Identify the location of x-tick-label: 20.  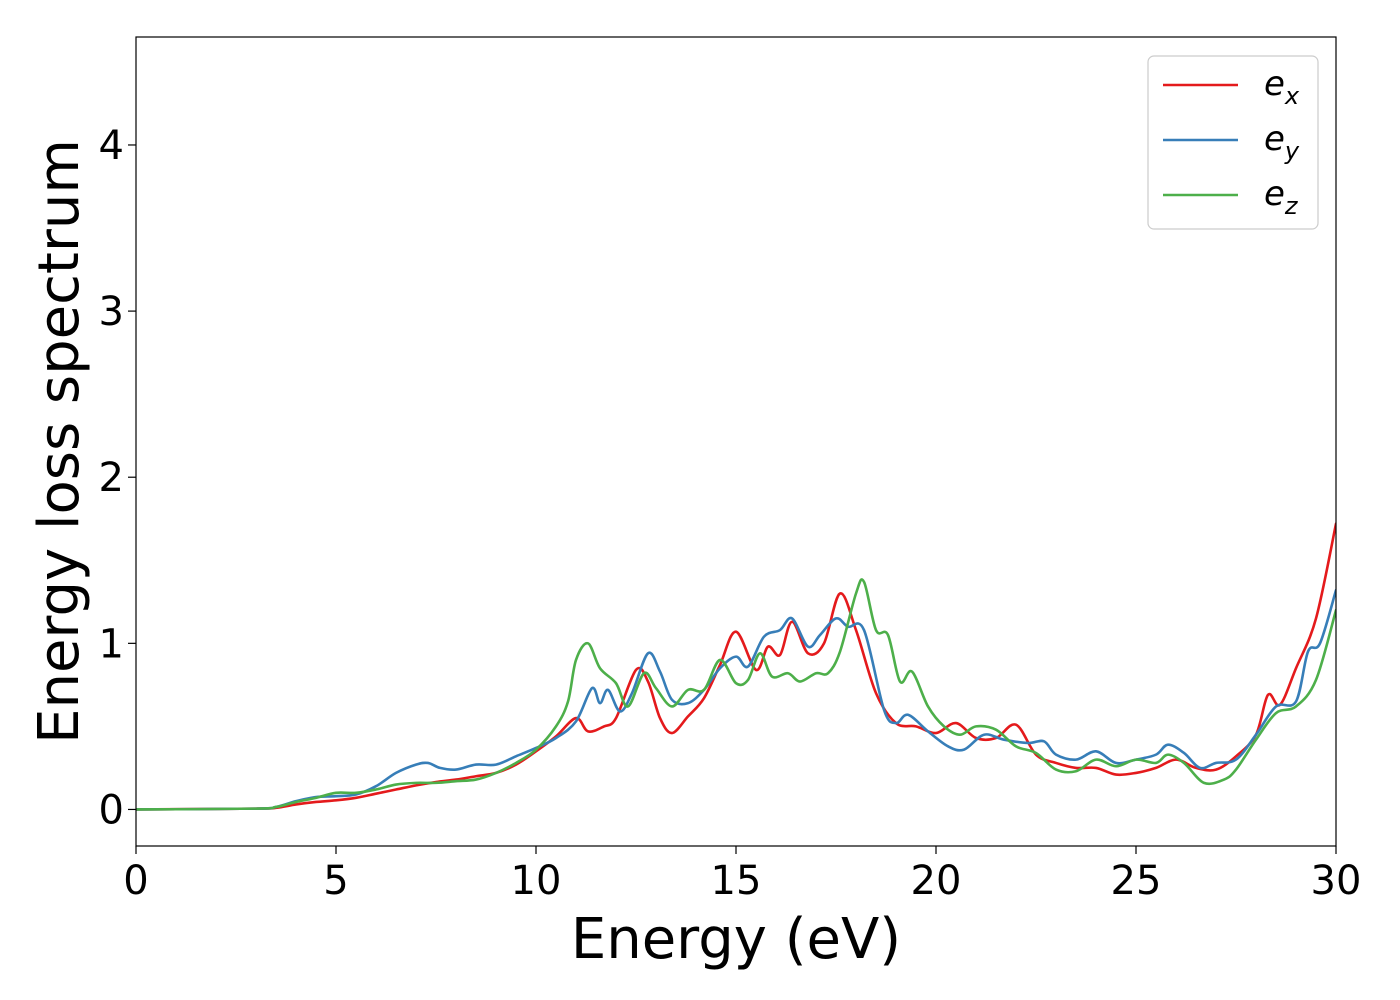
(936, 881).